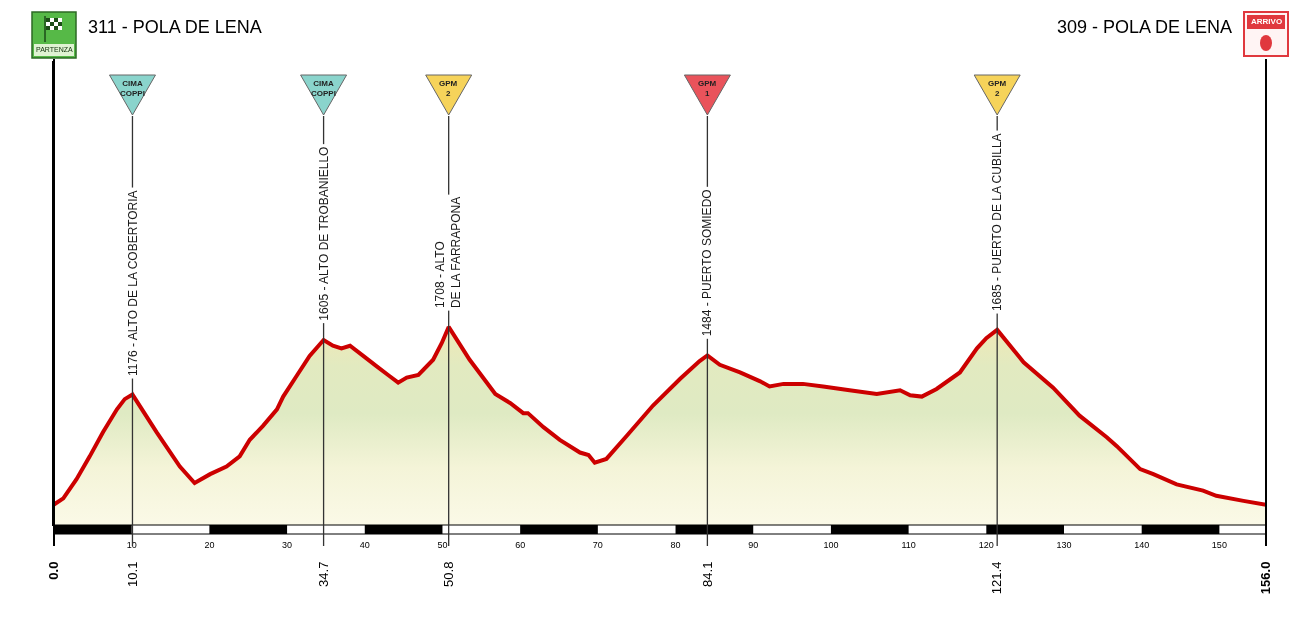 The image size is (1300, 625). Describe the element at coordinates (364, 544) in the screenshot. I see `x-tick-label: 40` at that location.